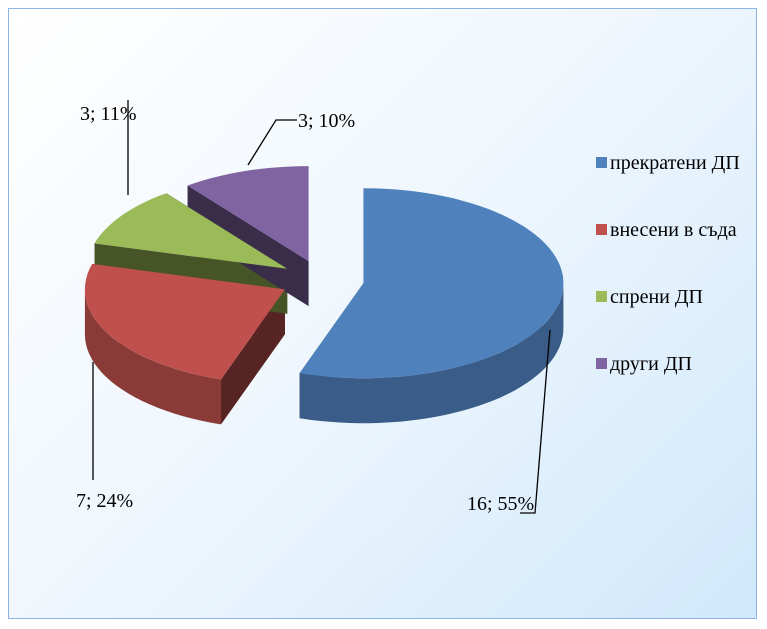 The height and width of the screenshot is (629, 767). What do you see at coordinates (108, 114) in the screenshot?
I see `data-label: 3; 11%` at bounding box center [108, 114].